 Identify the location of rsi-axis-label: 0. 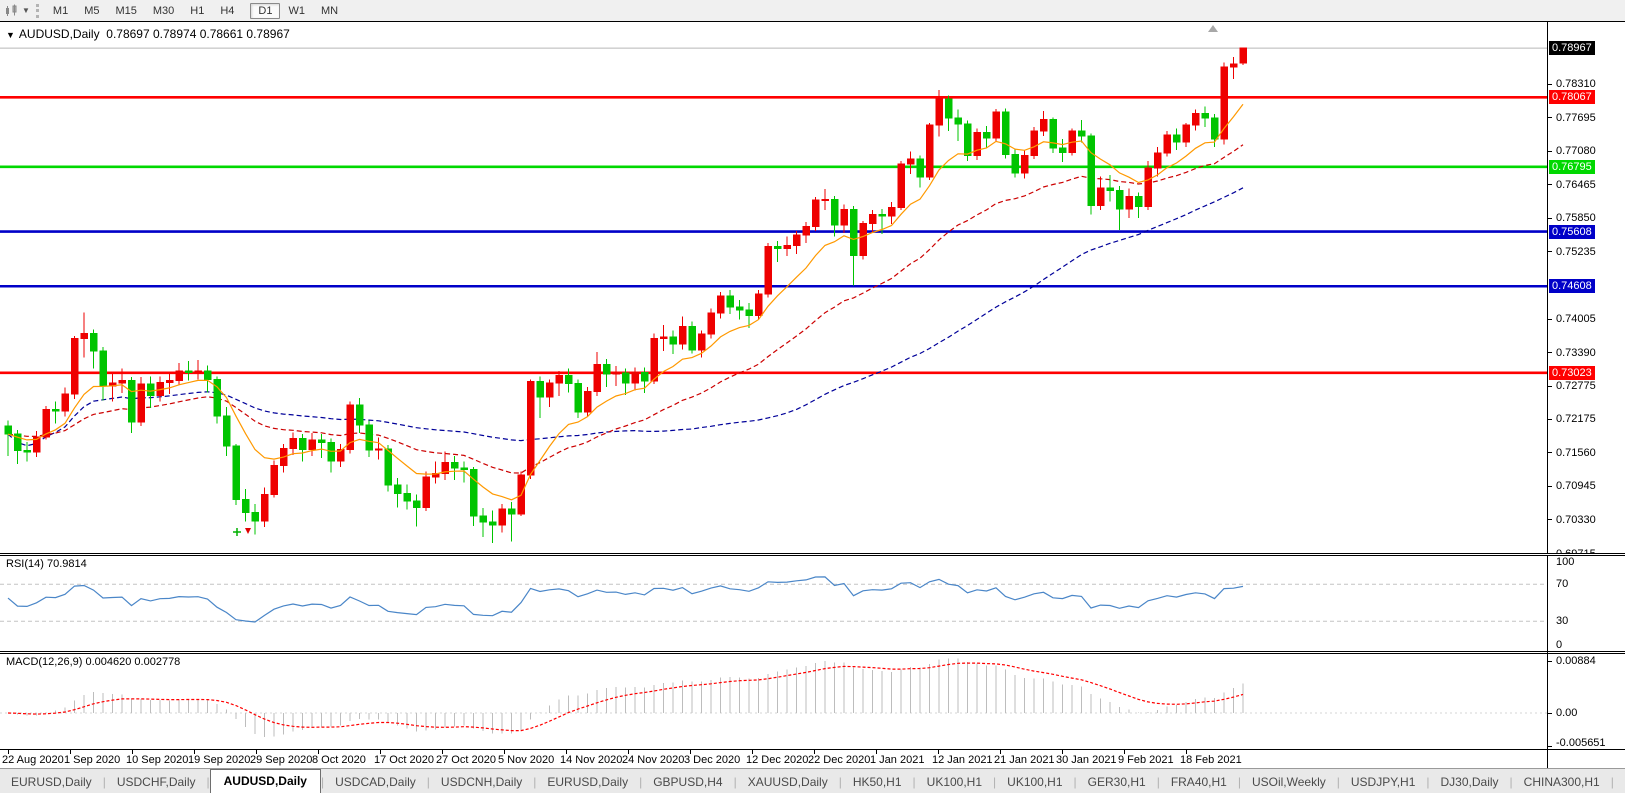
(1559, 645).